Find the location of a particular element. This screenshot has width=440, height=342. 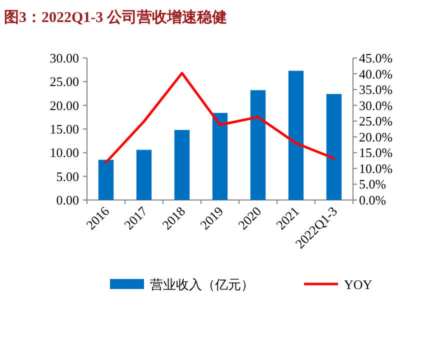

y2-tick-label: 45.0% is located at coordinates (376, 58).